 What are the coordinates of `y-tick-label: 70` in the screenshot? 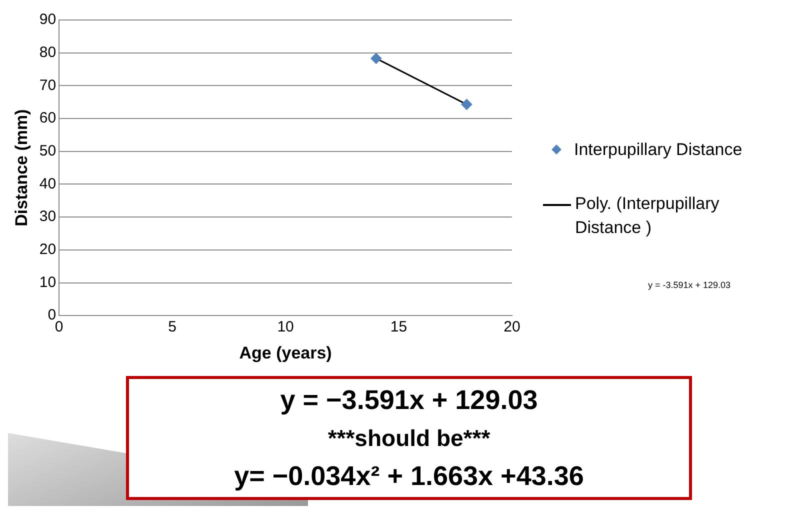 It's located at (47, 85).